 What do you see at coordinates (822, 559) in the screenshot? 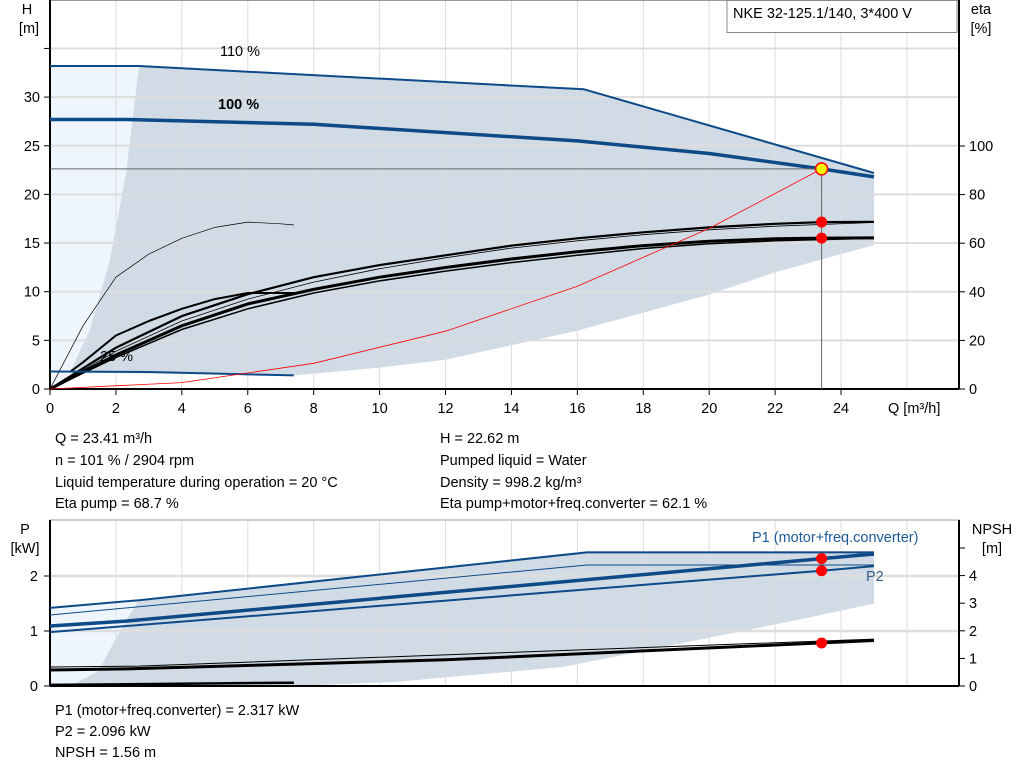
I see `p1-marker` at bounding box center [822, 559].